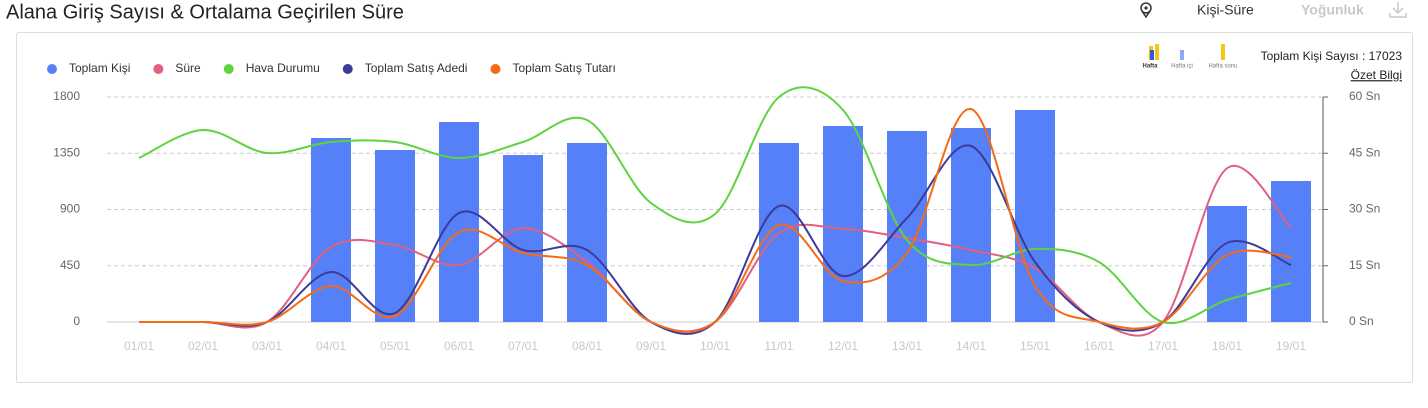 Image resolution: width=1428 pixels, height=408 pixels. What do you see at coordinates (267, 346) in the screenshot?
I see `x-tick-label: 03/01` at bounding box center [267, 346].